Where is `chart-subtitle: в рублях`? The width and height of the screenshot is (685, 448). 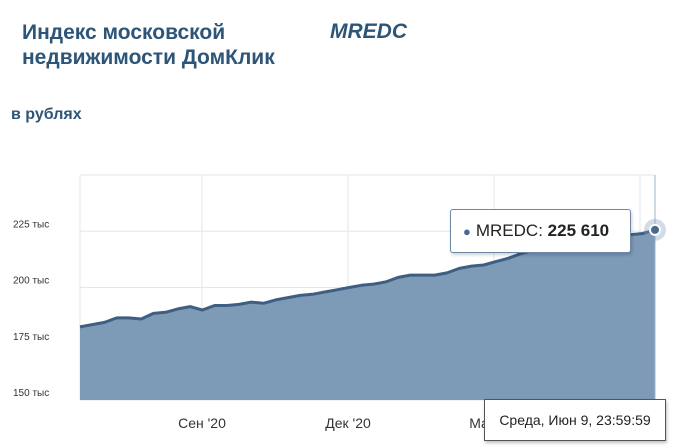 chart-subtitle: в рублях is located at coordinates (46, 114).